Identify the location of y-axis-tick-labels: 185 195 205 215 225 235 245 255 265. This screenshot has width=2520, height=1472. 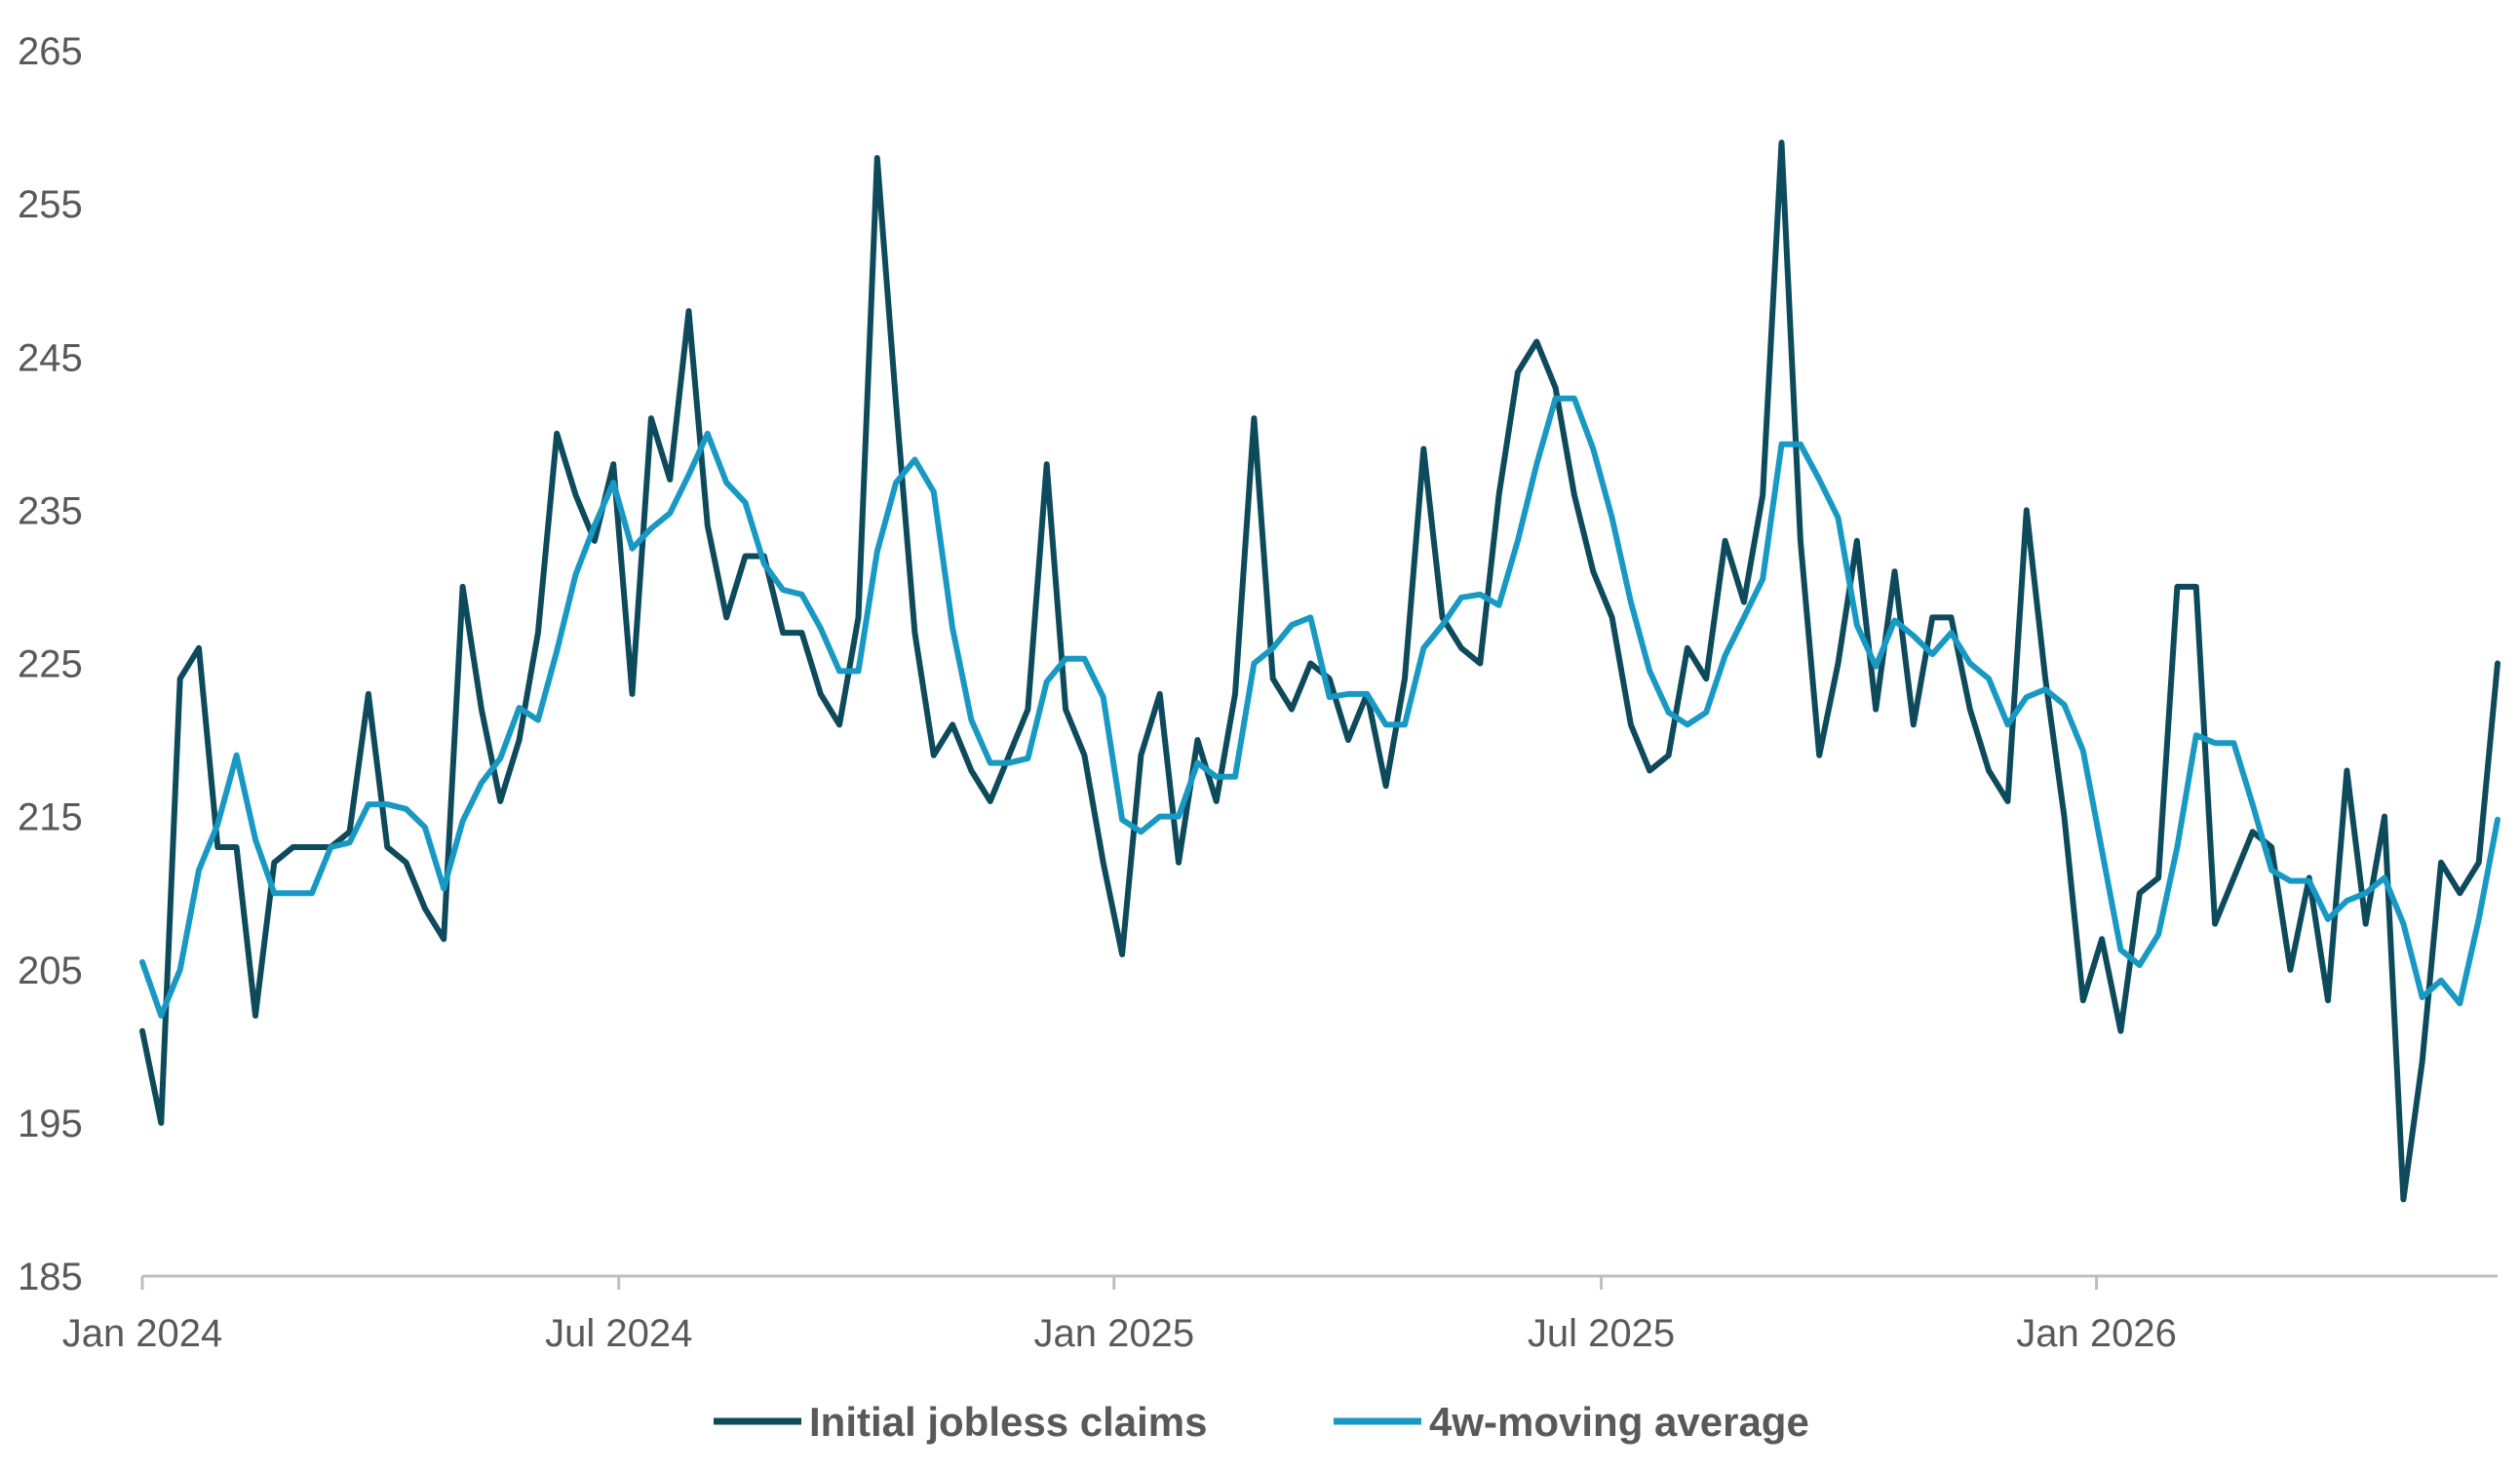
(50, 664).